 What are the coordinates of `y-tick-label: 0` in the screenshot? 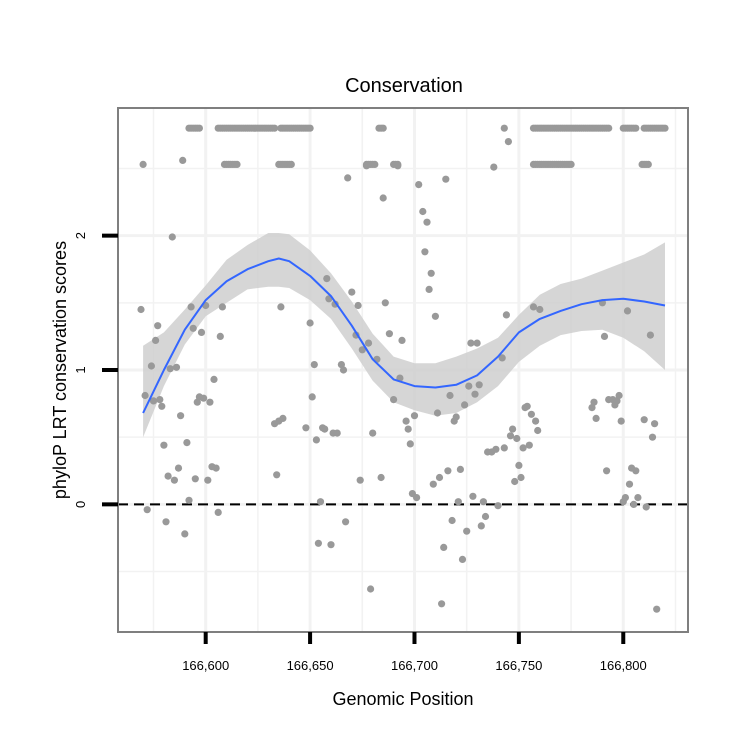 It's located at (80, 504).